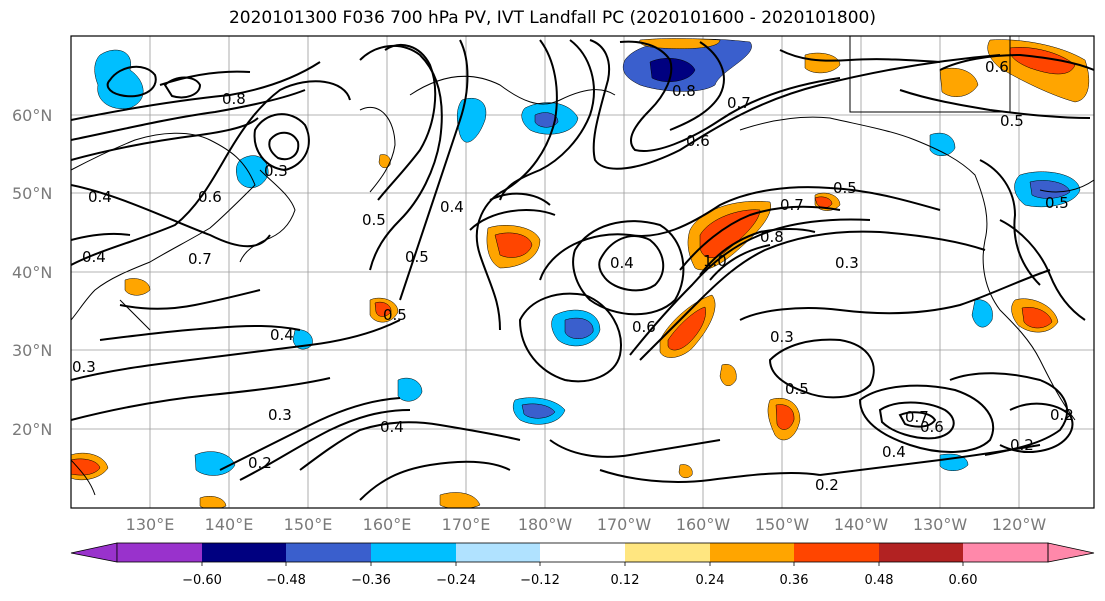 The width and height of the screenshot is (1105, 601). What do you see at coordinates (703, 524) in the screenshot?
I see `lon-label: 160°W` at bounding box center [703, 524].